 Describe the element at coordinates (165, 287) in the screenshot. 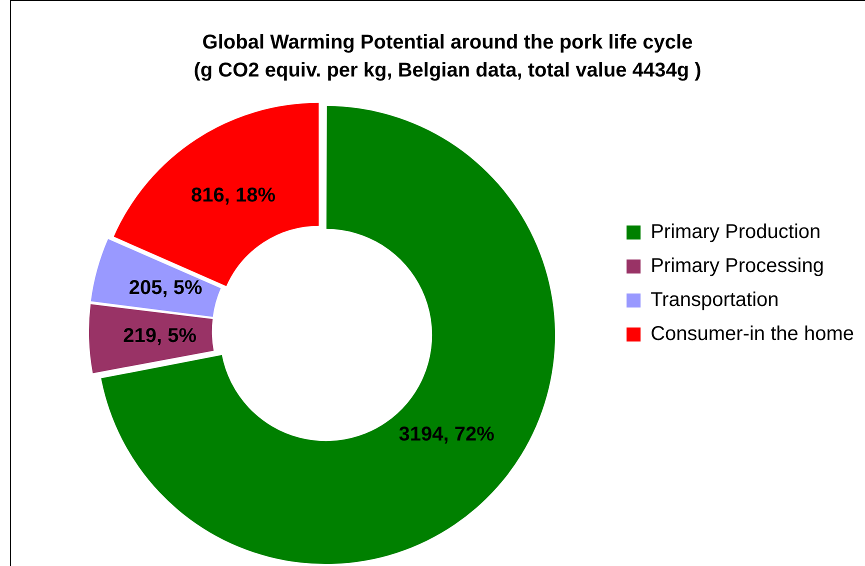

I see `data-label: 205, 5%` at that location.